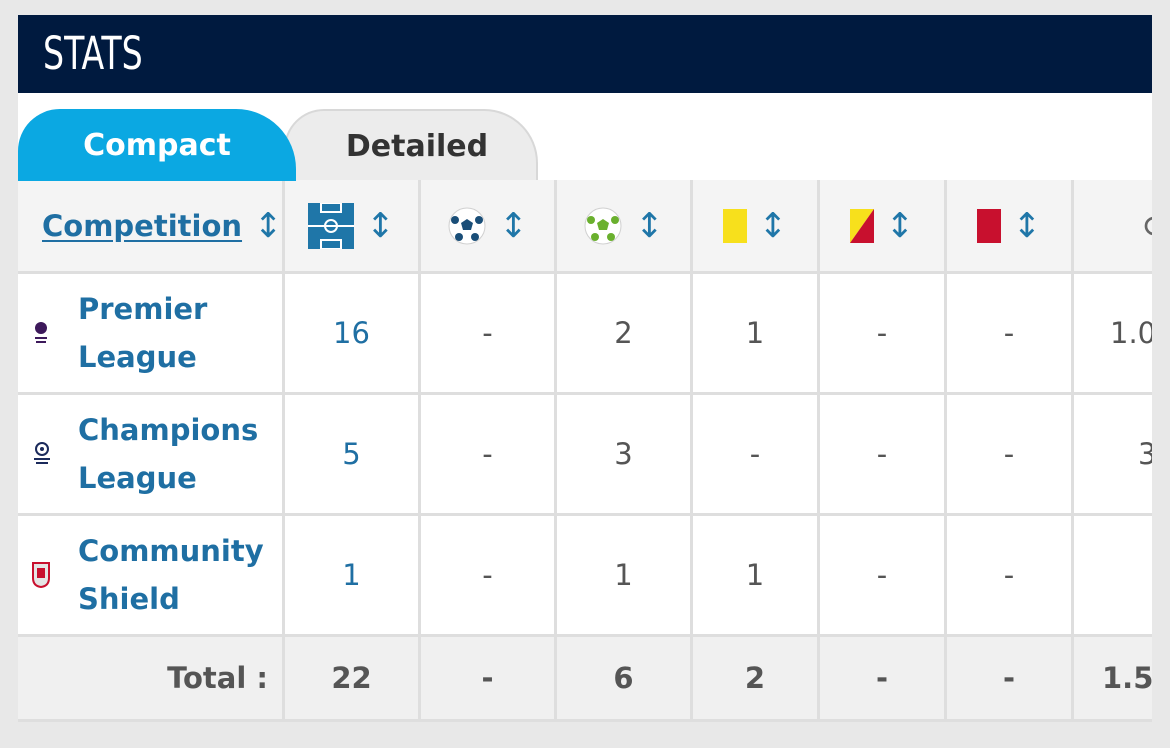 This screenshot has width=1170, height=748. Describe the element at coordinates (1113, 454) in the screenshot. I see `extra-value: 3` at that location.